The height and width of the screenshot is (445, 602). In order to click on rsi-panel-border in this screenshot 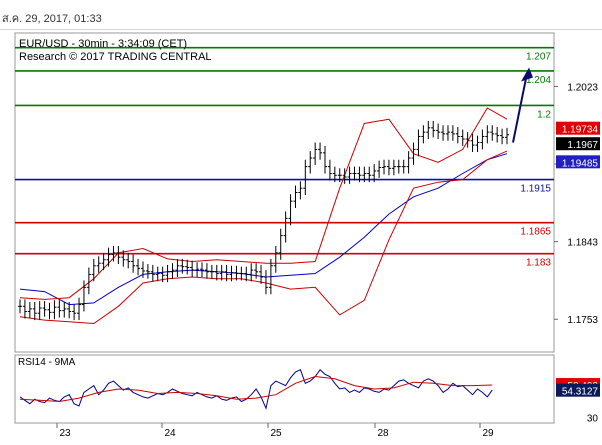, I will do `click(284, 389)`.